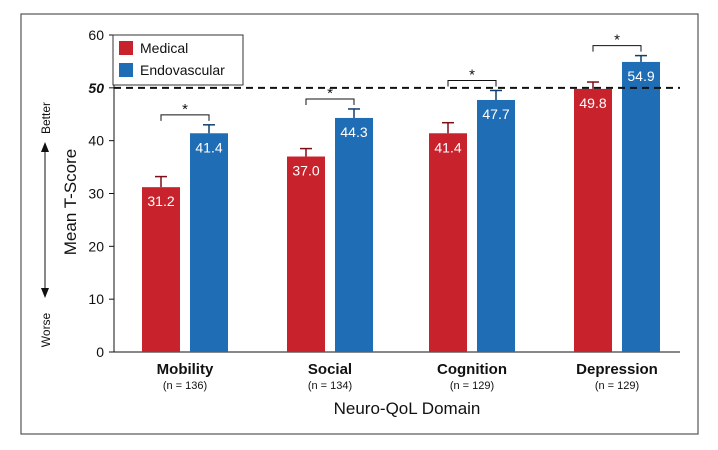 This screenshot has height=450, width=718. Describe the element at coordinates (96, 246) in the screenshot. I see `y-tick-label: 20` at that location.